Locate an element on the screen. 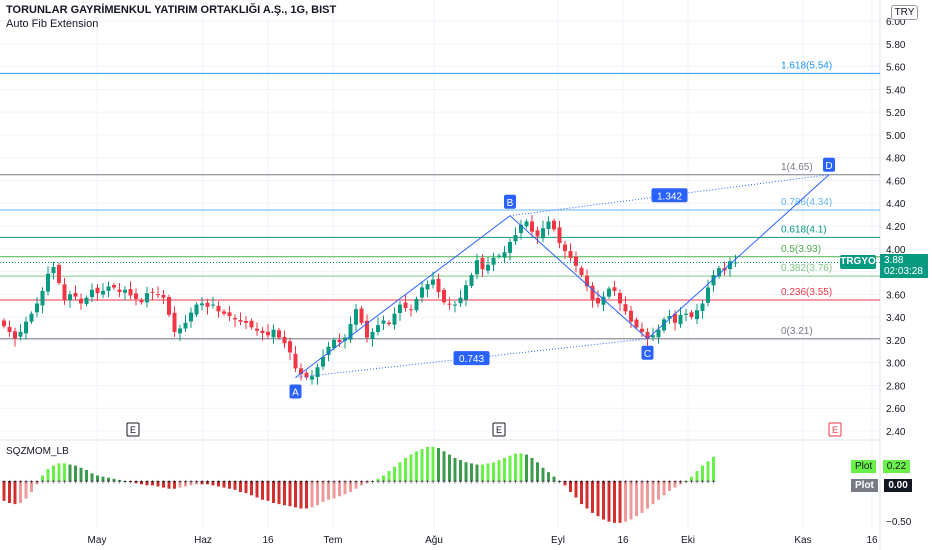 Image resolution: width=932 pixels, height=550 pixels. ratio-label: 0.743 is located at coordinates (471, 359).